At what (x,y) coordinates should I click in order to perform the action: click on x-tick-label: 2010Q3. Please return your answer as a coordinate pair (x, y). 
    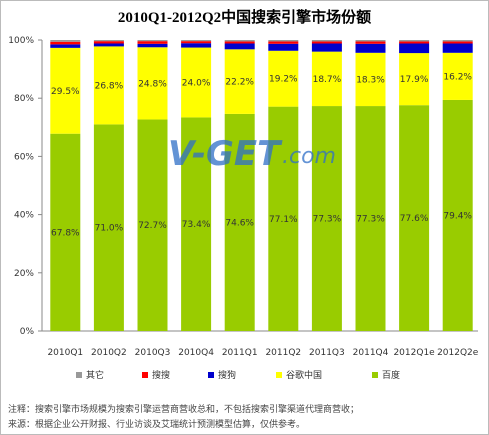
    Looking at the image, I should click on (153, 353).